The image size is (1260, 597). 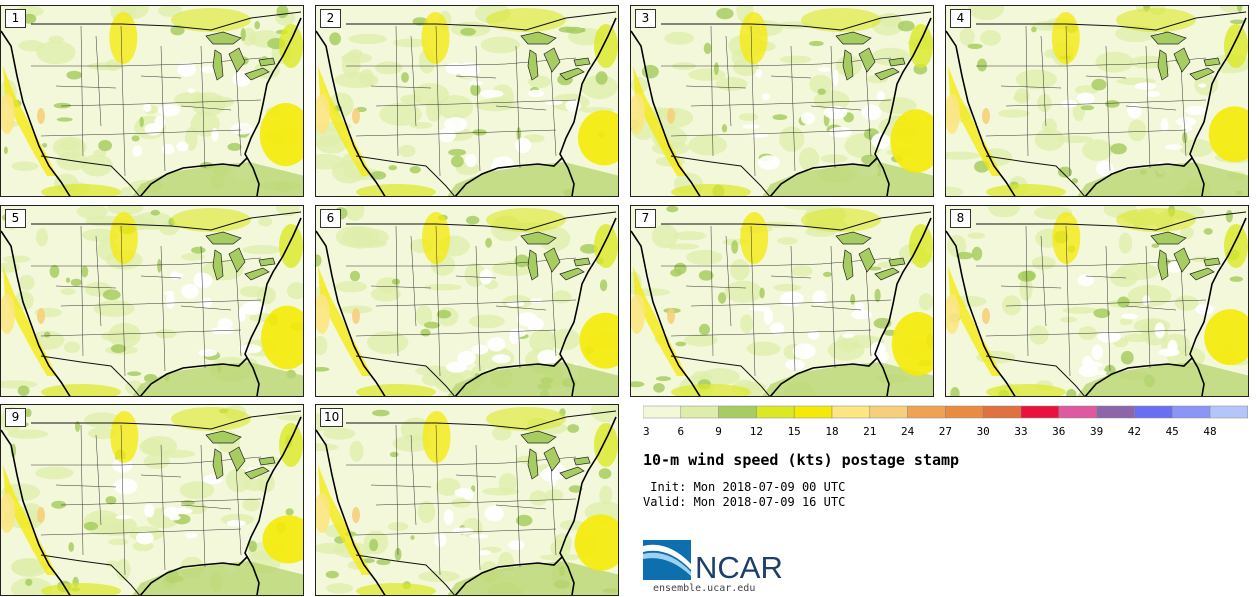 I want to click on ncar-logo: NCAR, so click(x=713, y=561).